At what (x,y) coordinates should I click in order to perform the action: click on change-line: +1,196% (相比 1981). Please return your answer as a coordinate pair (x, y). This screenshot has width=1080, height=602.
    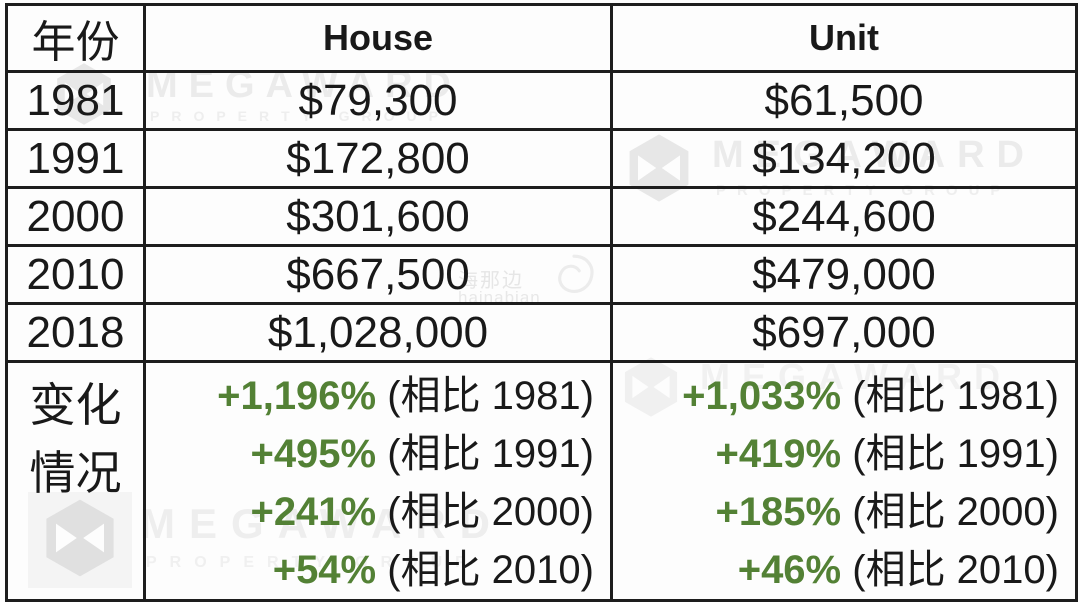
    Looking at the image, I should click on (370, 396).